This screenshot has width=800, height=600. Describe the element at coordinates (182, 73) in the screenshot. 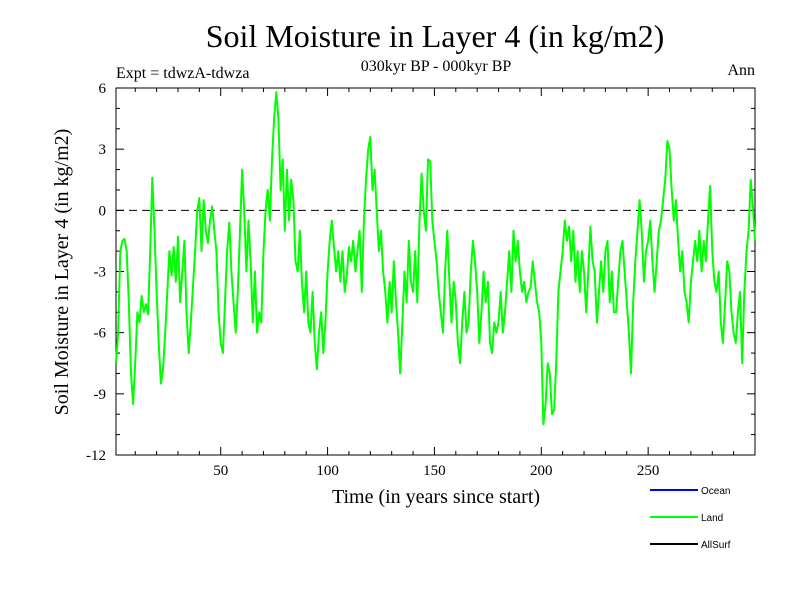

I see `experiment-caption: Expt = tdwzA-tdwza` at that location.